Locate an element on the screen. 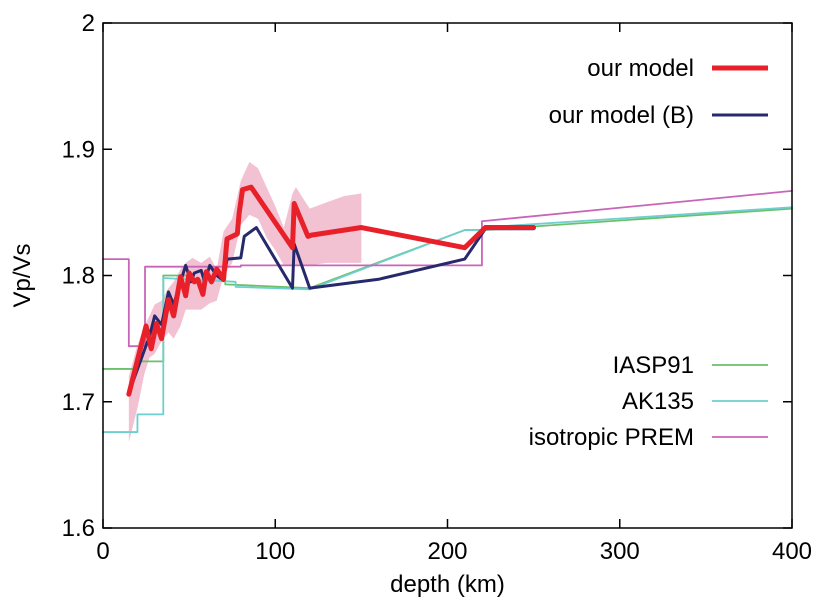 The image size is (820, 615). legend-label-our-model-b: our model (B) is located at coordinates (621, 115).